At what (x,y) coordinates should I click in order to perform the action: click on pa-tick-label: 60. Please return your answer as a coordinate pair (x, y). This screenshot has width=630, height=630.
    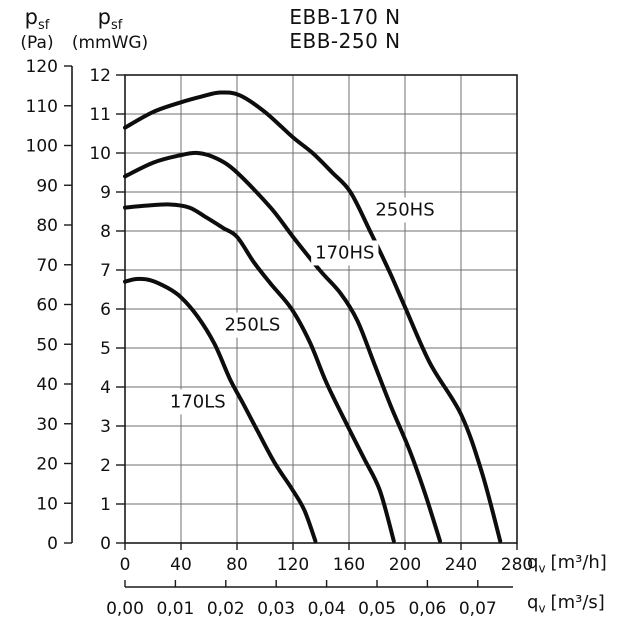
    Looking at the image, I should click on (47, 306).